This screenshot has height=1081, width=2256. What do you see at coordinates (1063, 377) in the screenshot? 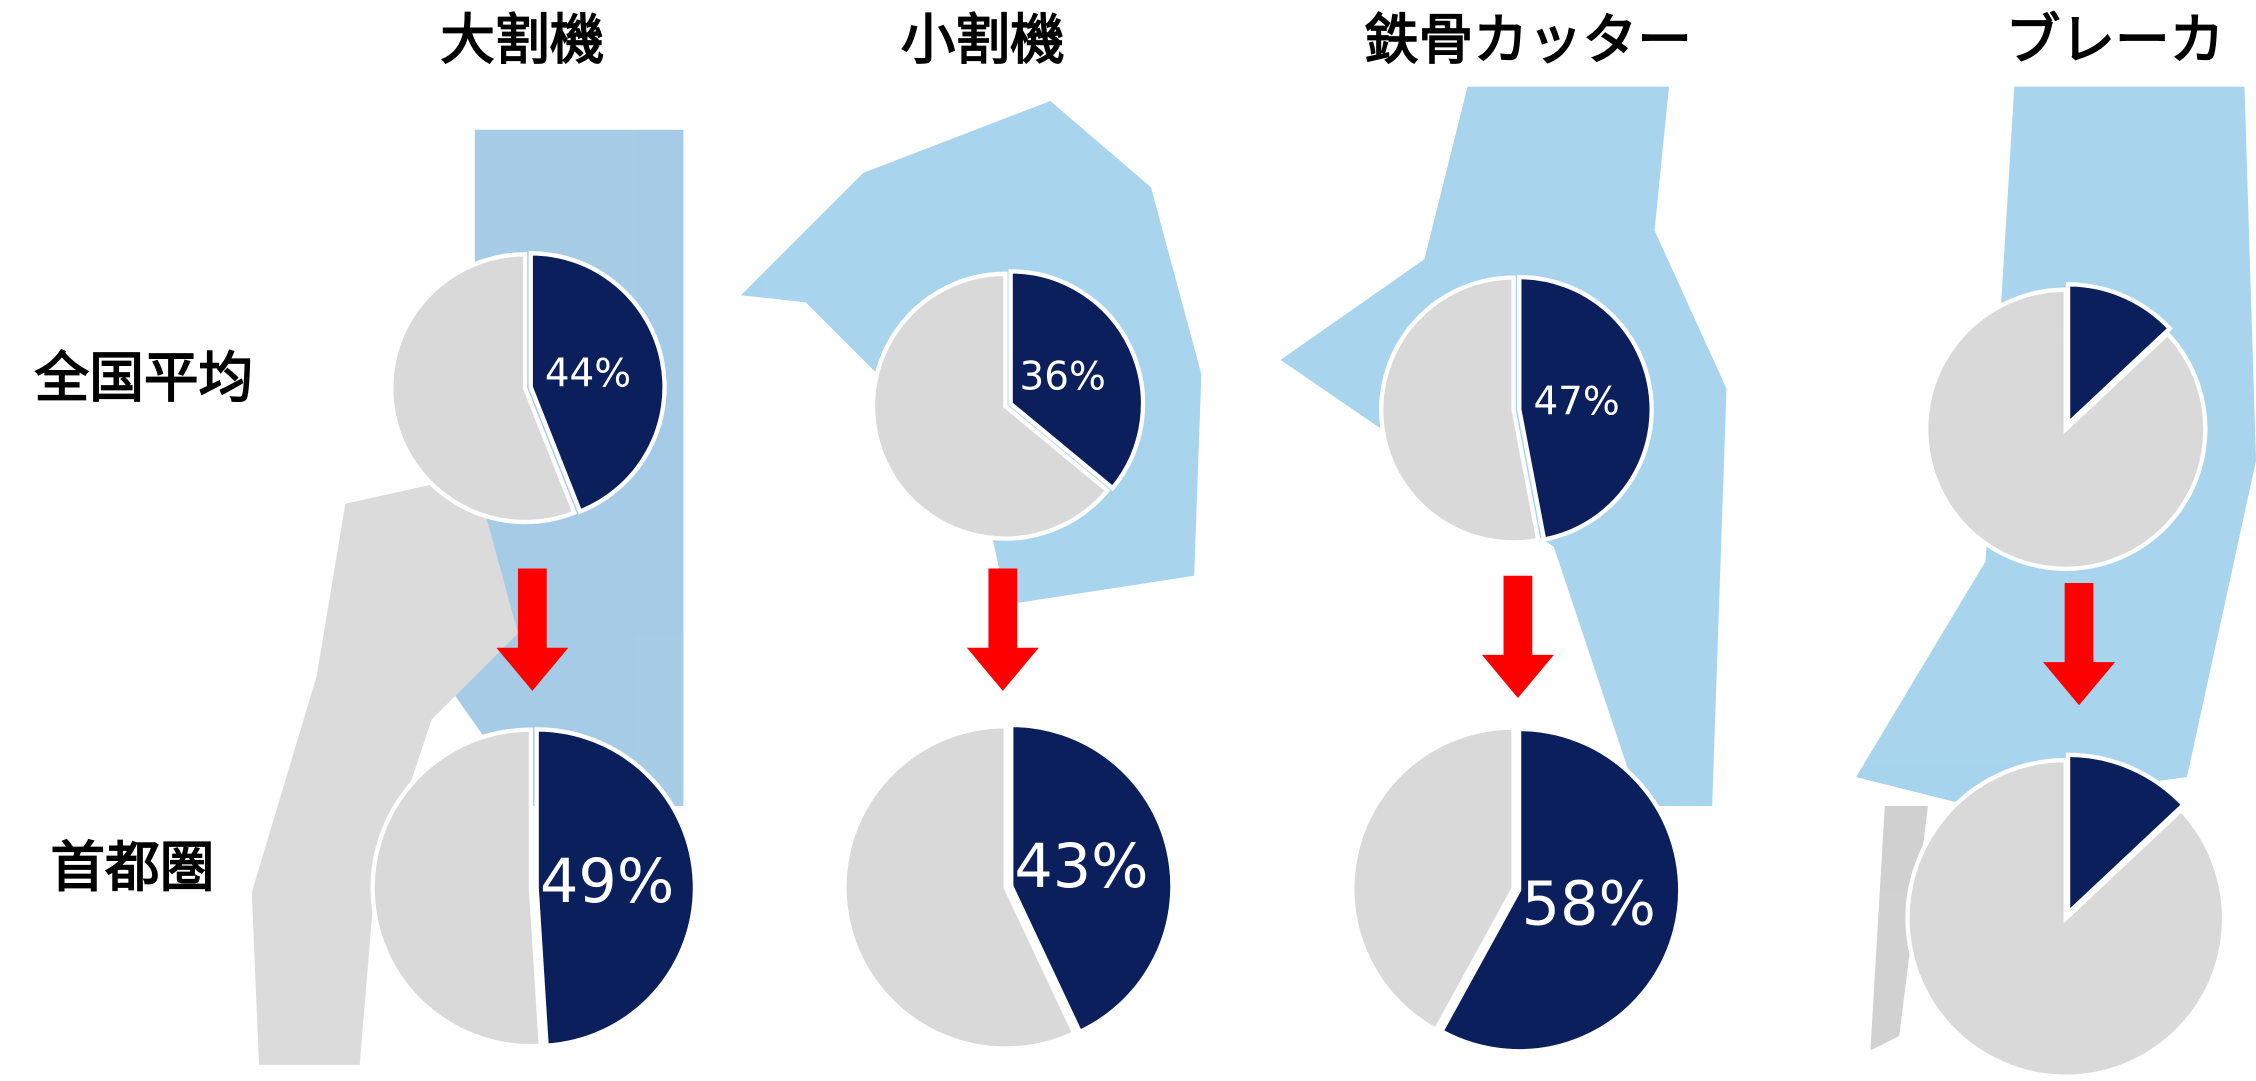
I see `pie-label: 36%` at bounding box center [1063, 377].